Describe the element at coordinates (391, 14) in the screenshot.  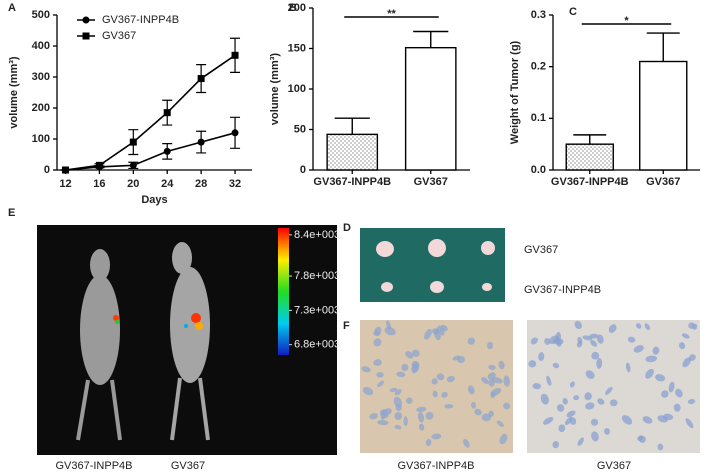
I see `significance-label: **` at that location.